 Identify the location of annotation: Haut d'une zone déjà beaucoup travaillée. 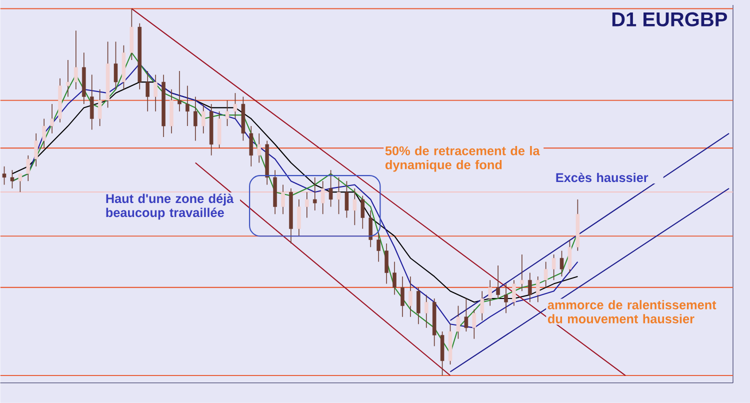
(170, 207).